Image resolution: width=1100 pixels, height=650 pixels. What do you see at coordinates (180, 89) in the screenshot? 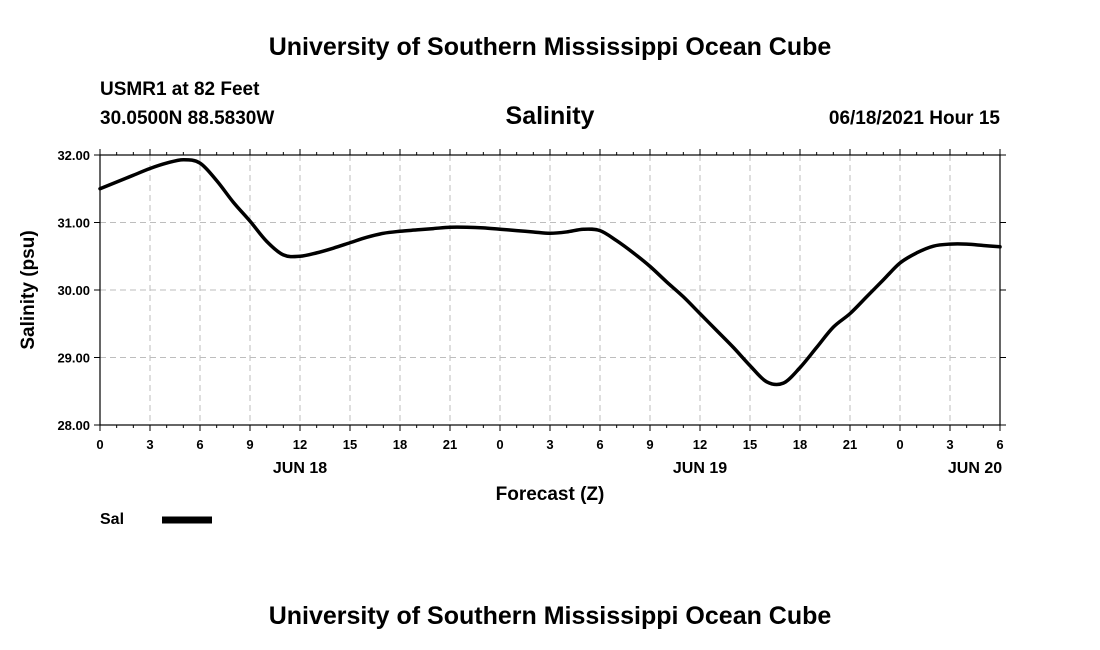
I see `station-label: USMR1 at 82 Feet` at bounding box center [180, 89].